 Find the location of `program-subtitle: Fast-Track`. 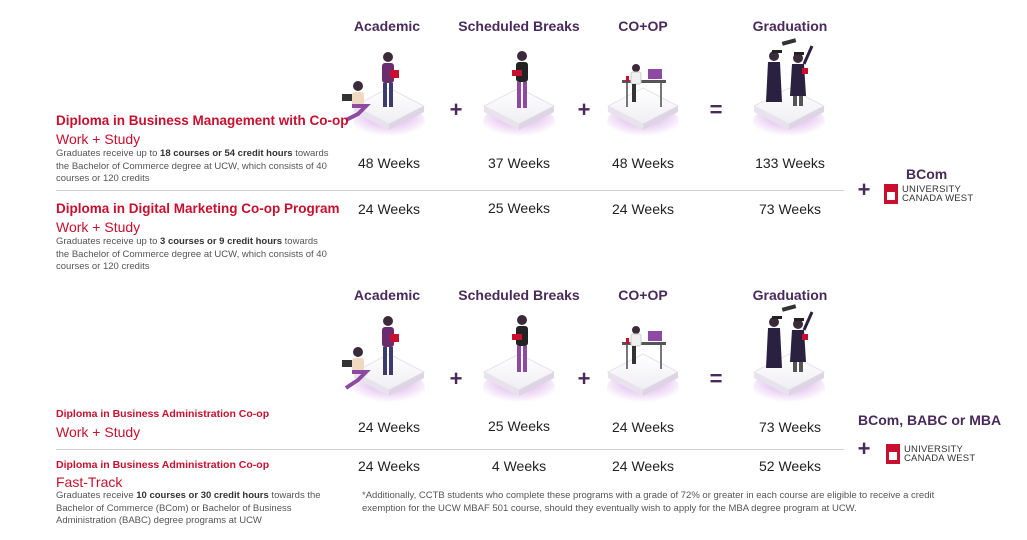

program-subtitle: Fast-Track is located at coordinates (89, 482).